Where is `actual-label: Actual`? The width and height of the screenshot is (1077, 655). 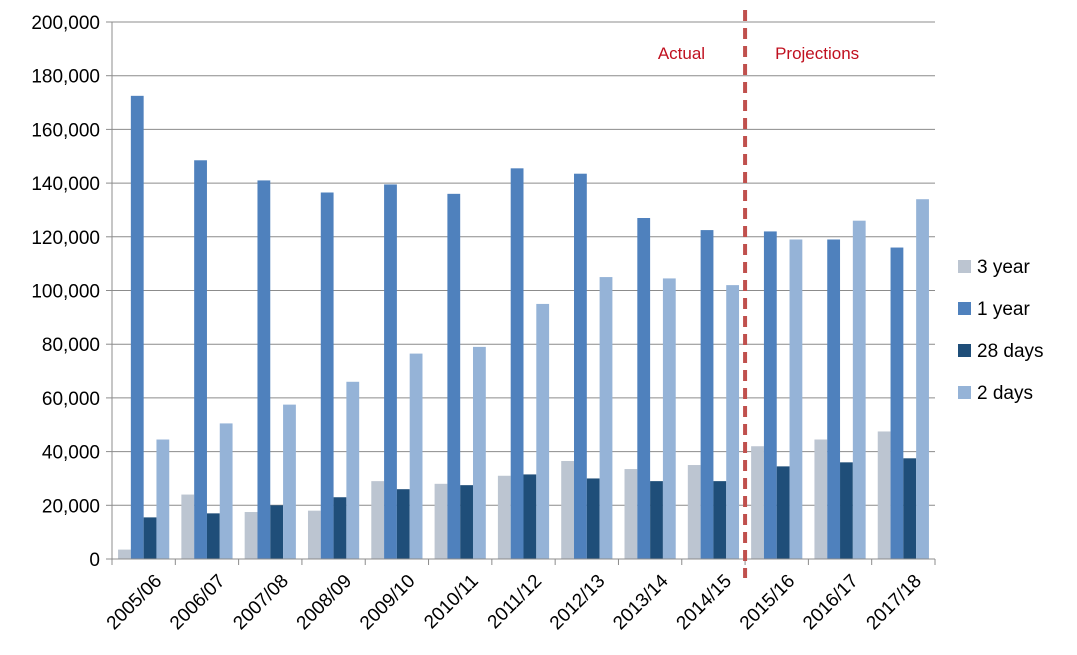 actual-label: Actual is located at coordinates (681, 53).